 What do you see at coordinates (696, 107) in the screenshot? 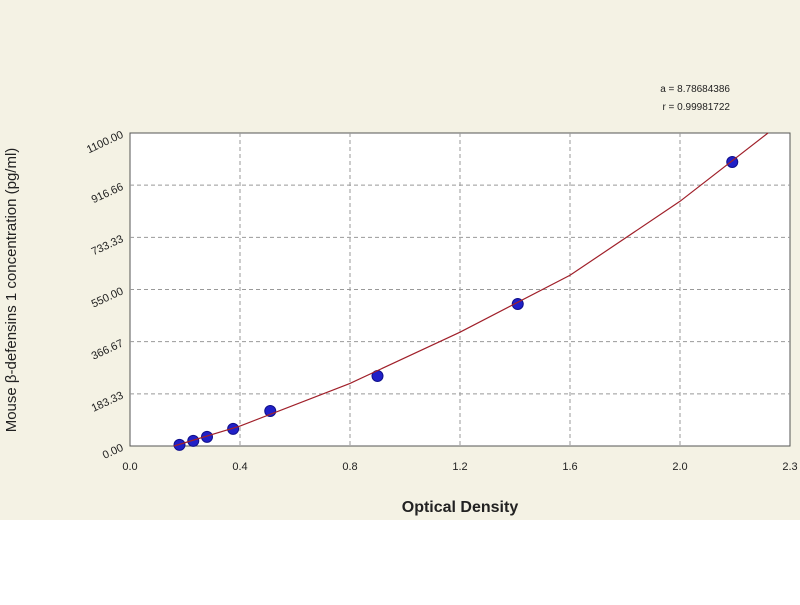
I see `annotation: r = 0.99981722` at bounding box center [696, 107].